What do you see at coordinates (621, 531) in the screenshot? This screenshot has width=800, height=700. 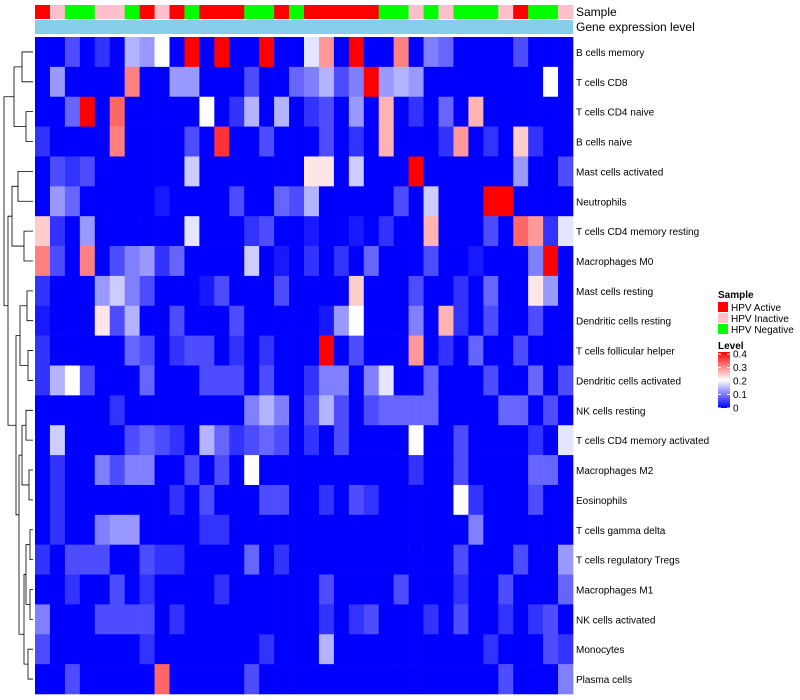 I see `row-label: T cells gamma delta` at bounding box center [621, 531].